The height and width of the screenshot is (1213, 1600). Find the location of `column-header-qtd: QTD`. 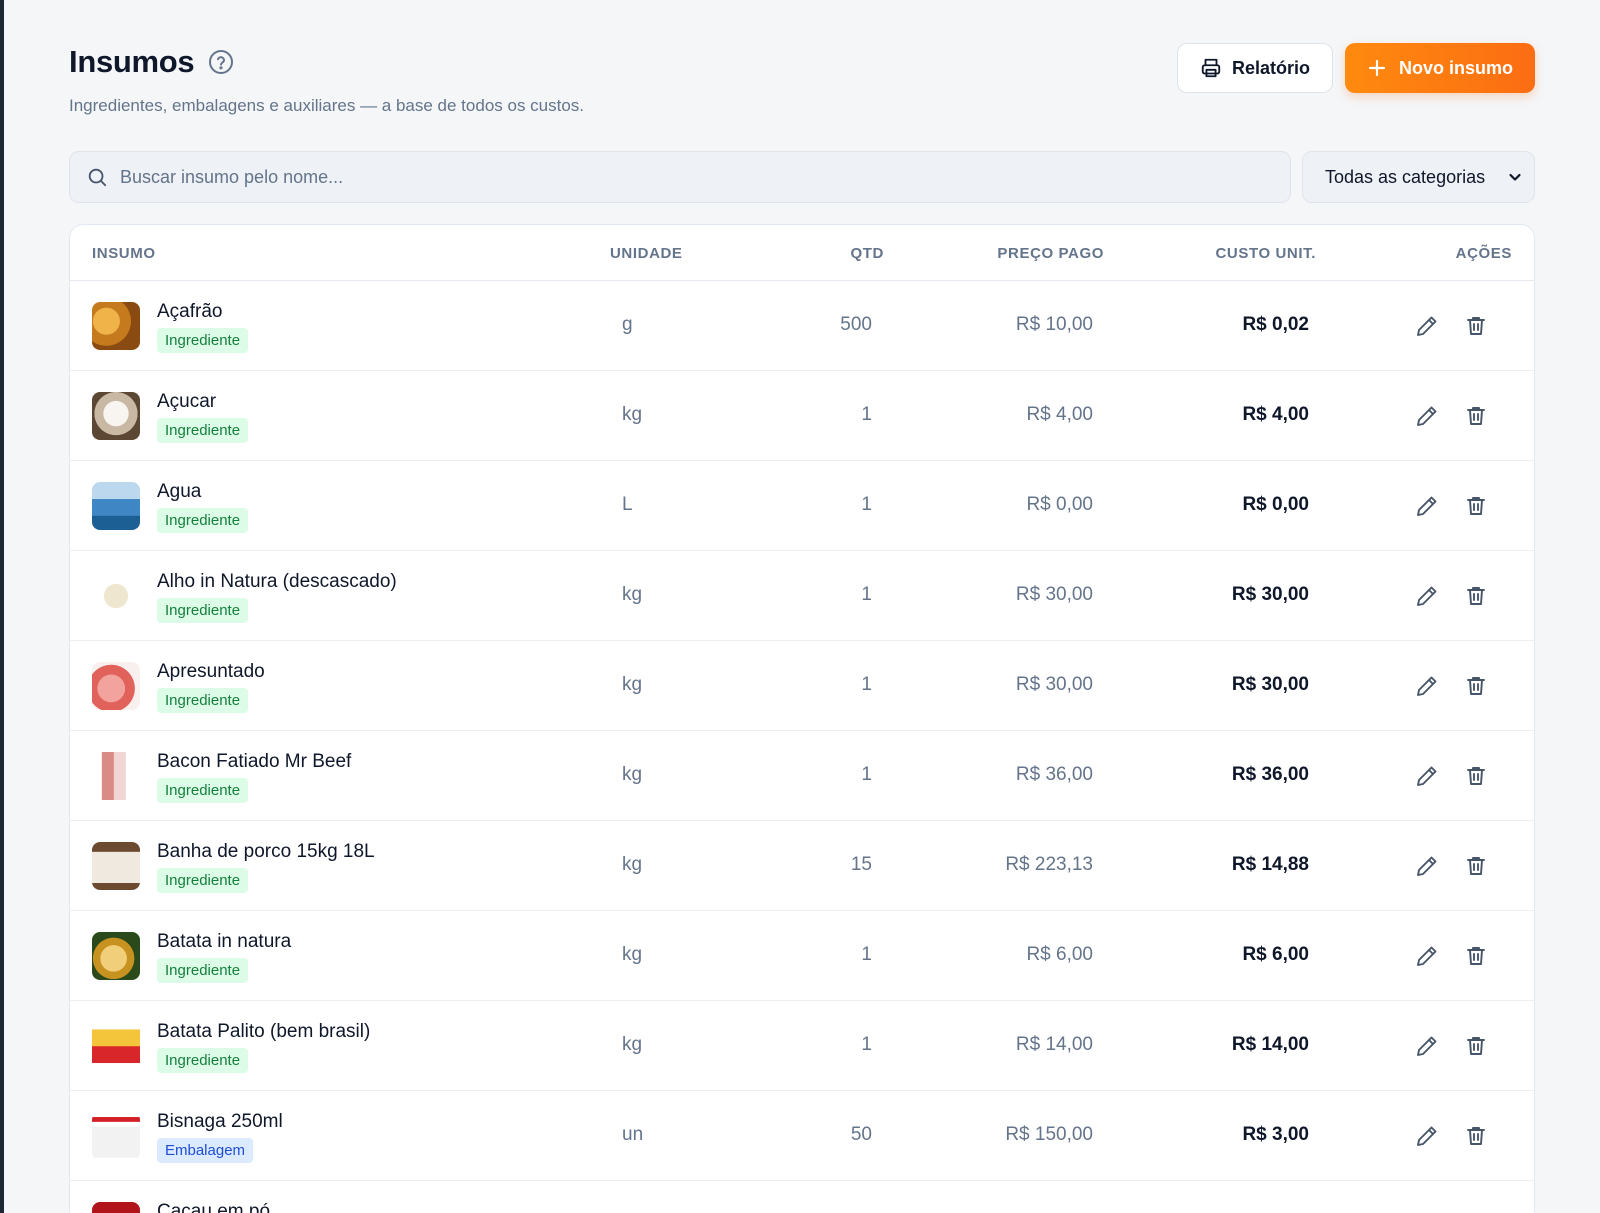

column-header-qtd: QTD is located at coordinates (867, 253).